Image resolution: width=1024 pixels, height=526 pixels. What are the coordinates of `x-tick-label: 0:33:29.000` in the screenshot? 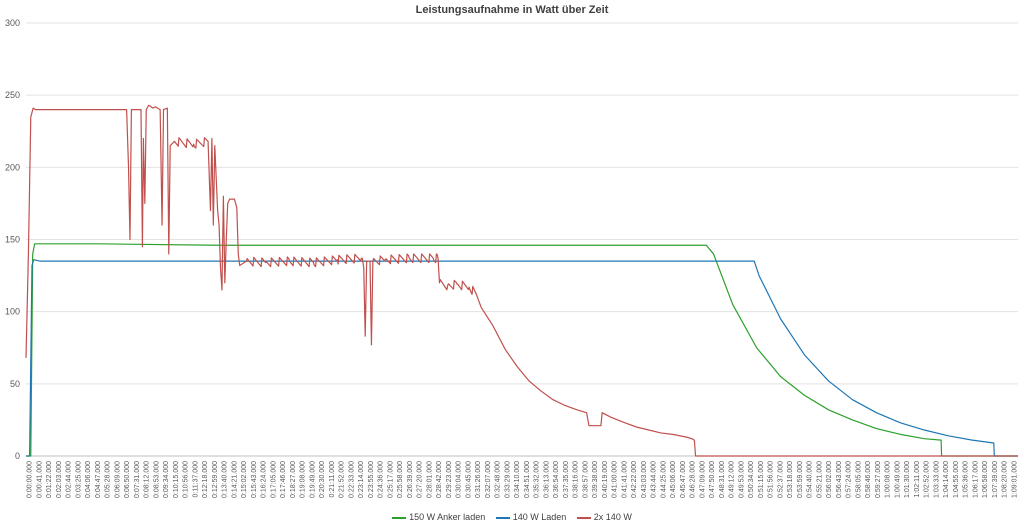 It's located at (507, 479).